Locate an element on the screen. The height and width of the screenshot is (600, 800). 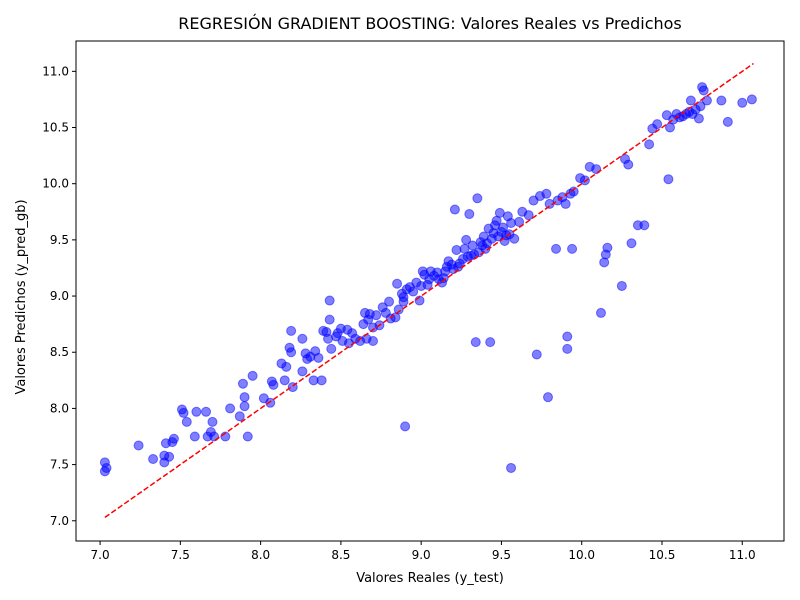
y-tick-label: 9.5 is located at coordinates (59, 240).